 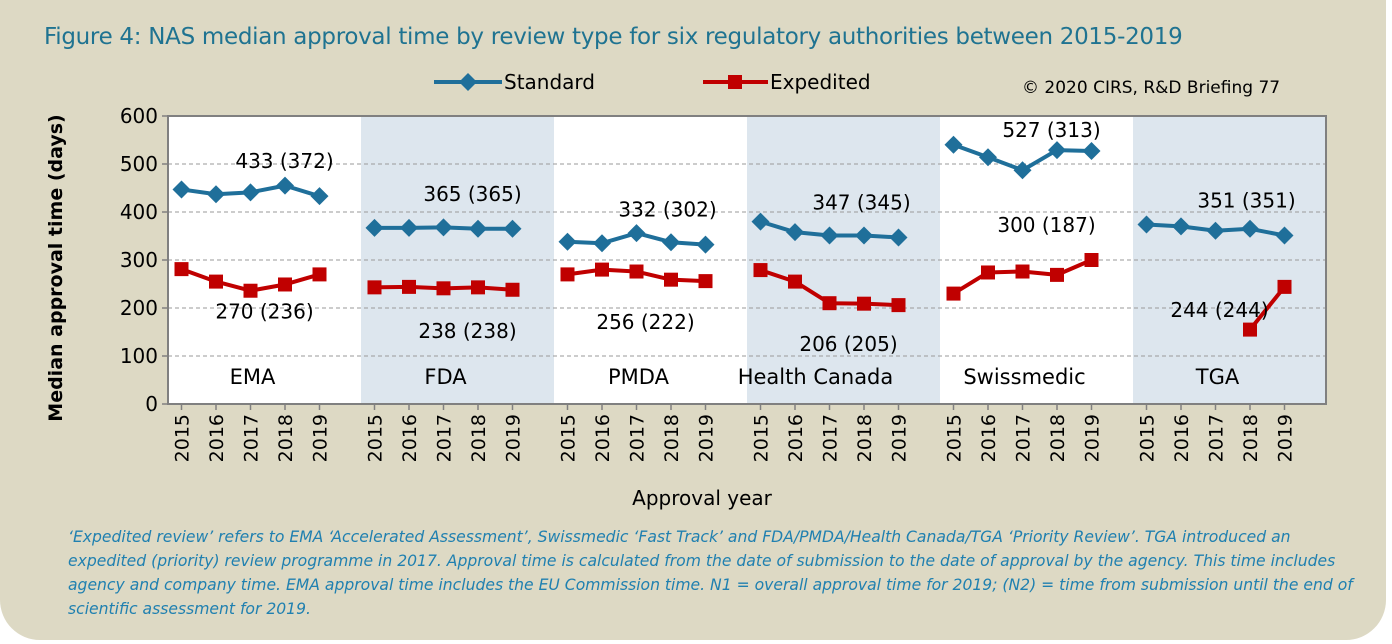 I want to click on fda-group-label: FDA, so click(x=445, y=377).